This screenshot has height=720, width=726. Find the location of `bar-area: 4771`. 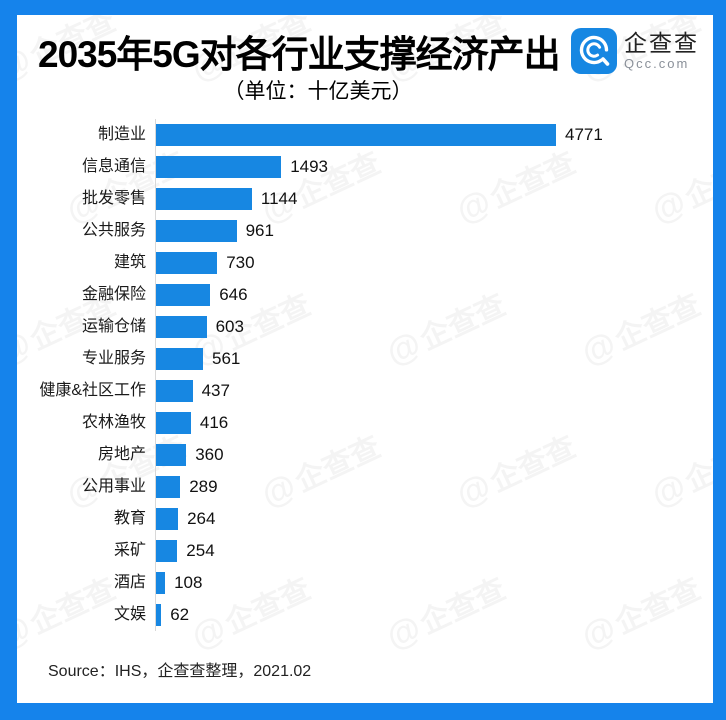

bar-area: 4771 is located at coordinates (434, 135).